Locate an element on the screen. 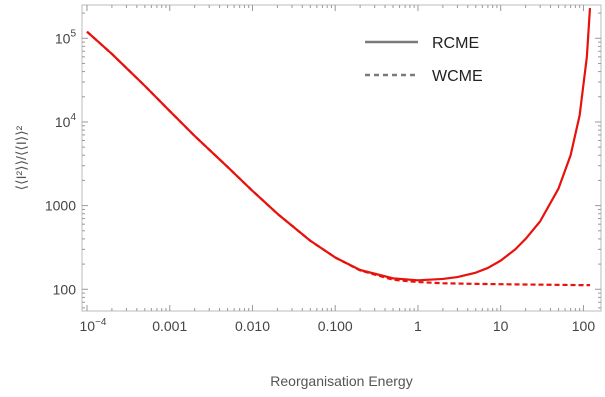  x-tick-label: 10 is located at coordinates (501, 326).